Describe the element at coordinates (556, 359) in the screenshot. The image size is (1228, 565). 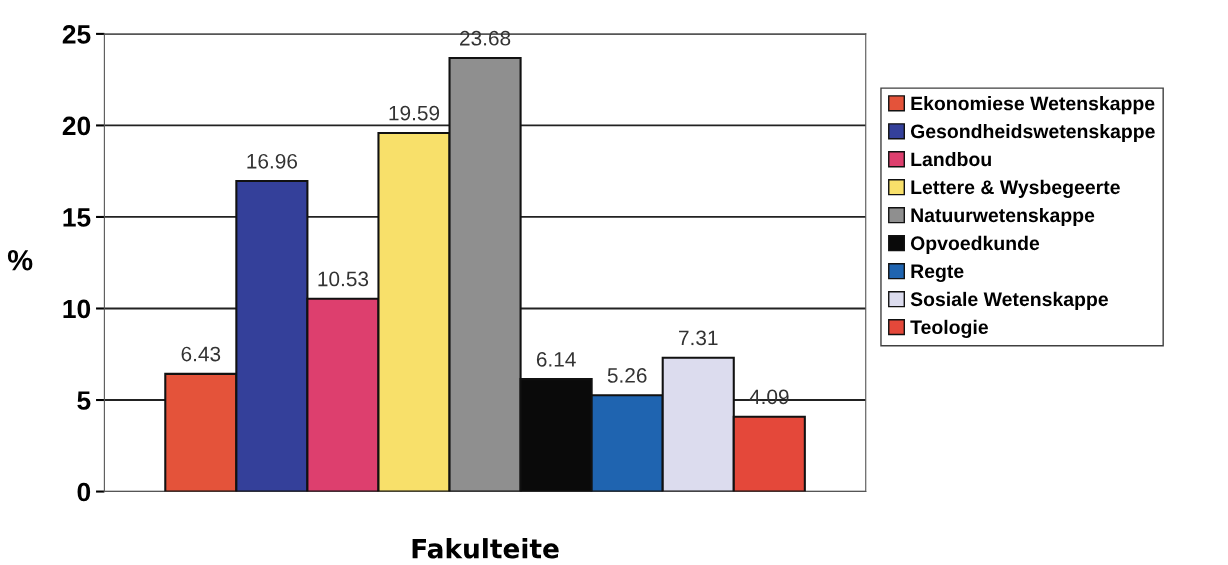
I see `data-label: 6.14` at that location.